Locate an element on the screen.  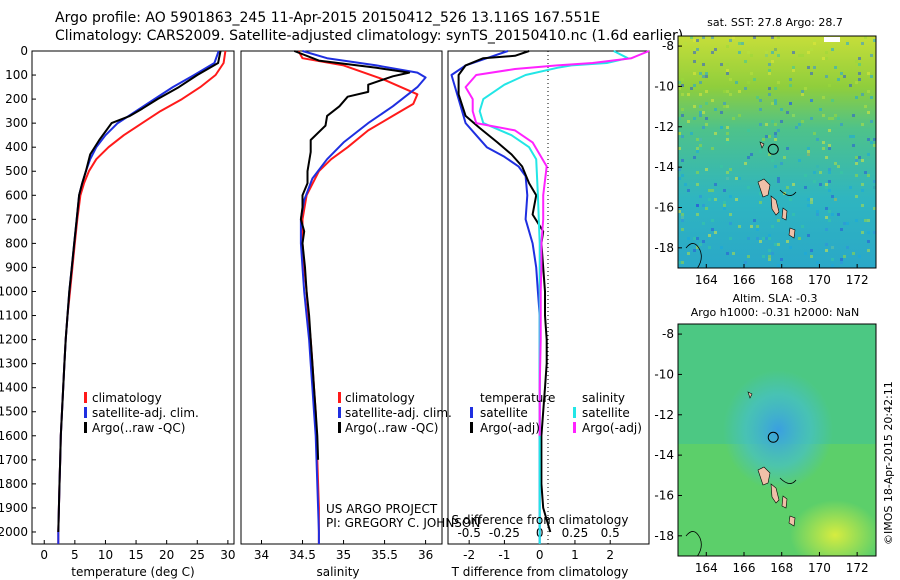
map-0-xtick-label-4: 172 is located at coordinates (857, 280).